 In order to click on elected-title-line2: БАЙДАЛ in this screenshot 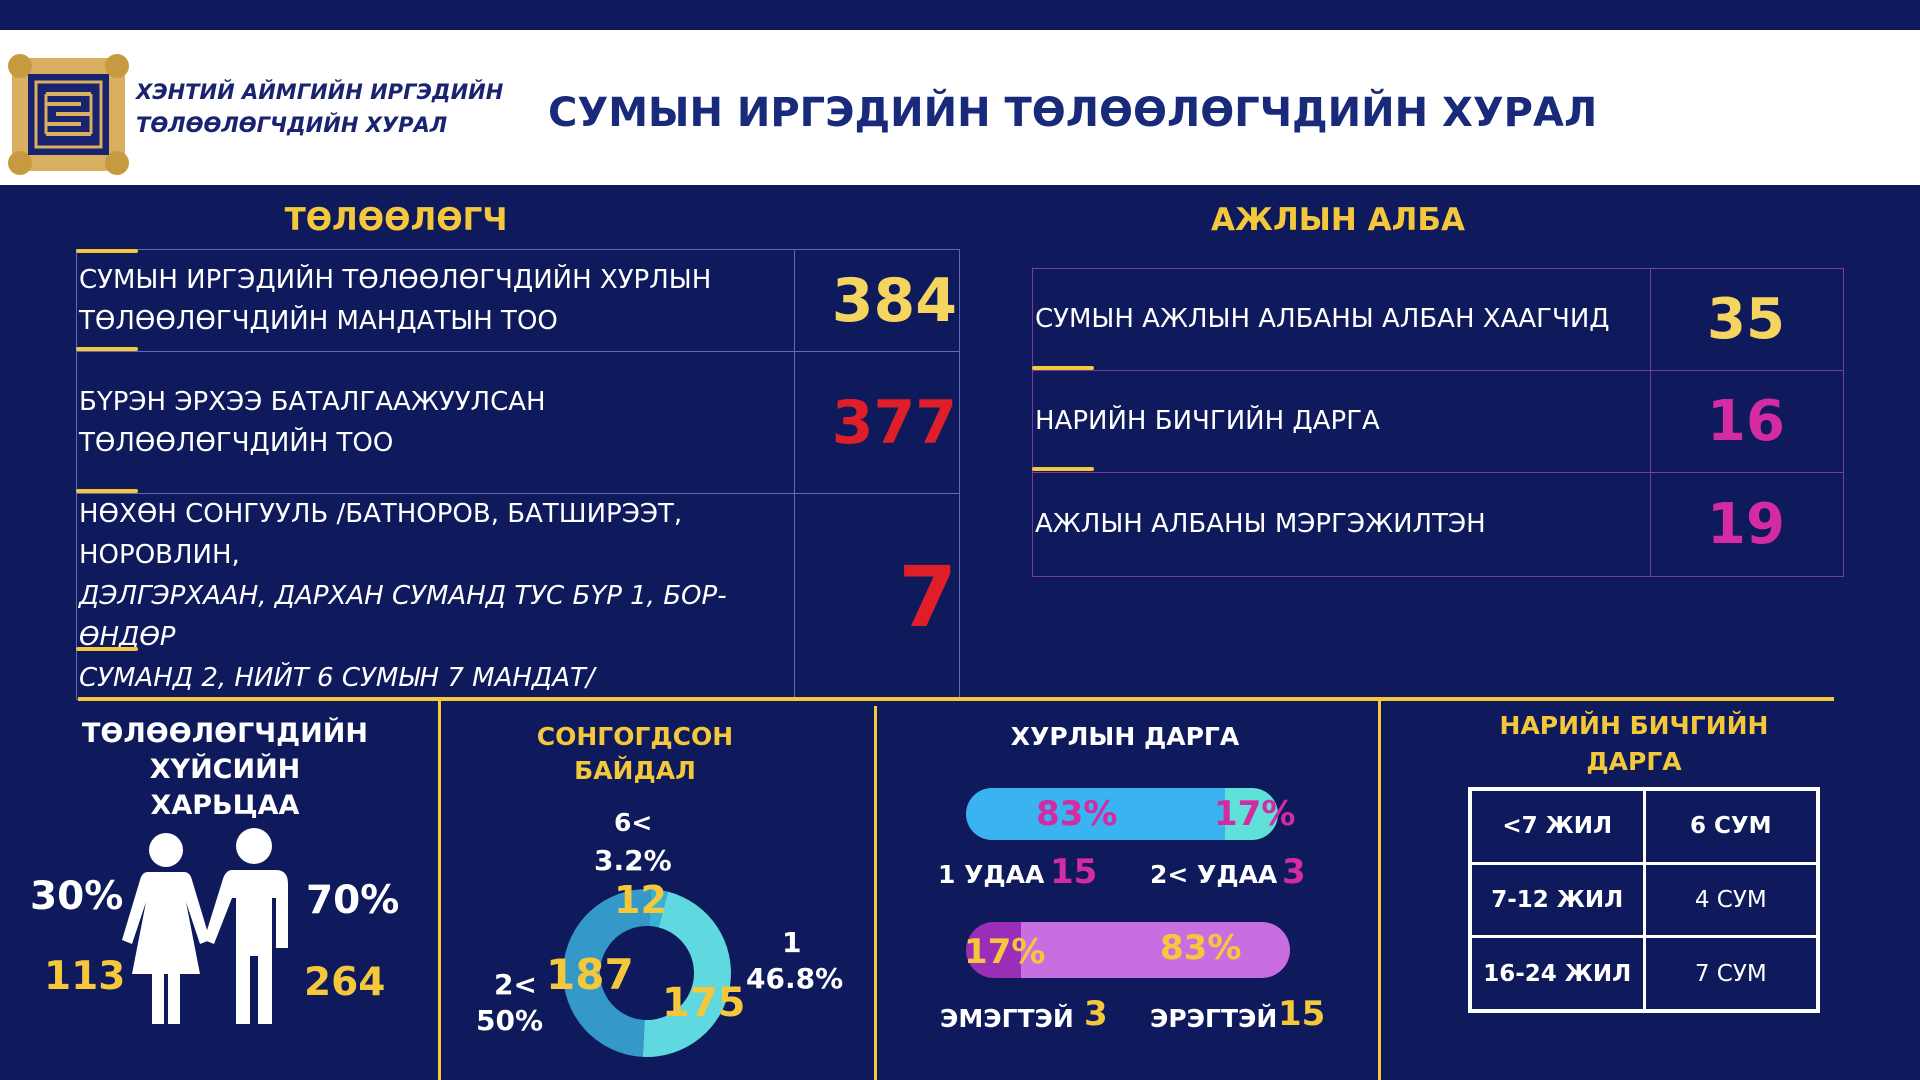, I will do `click(635, 770)`.